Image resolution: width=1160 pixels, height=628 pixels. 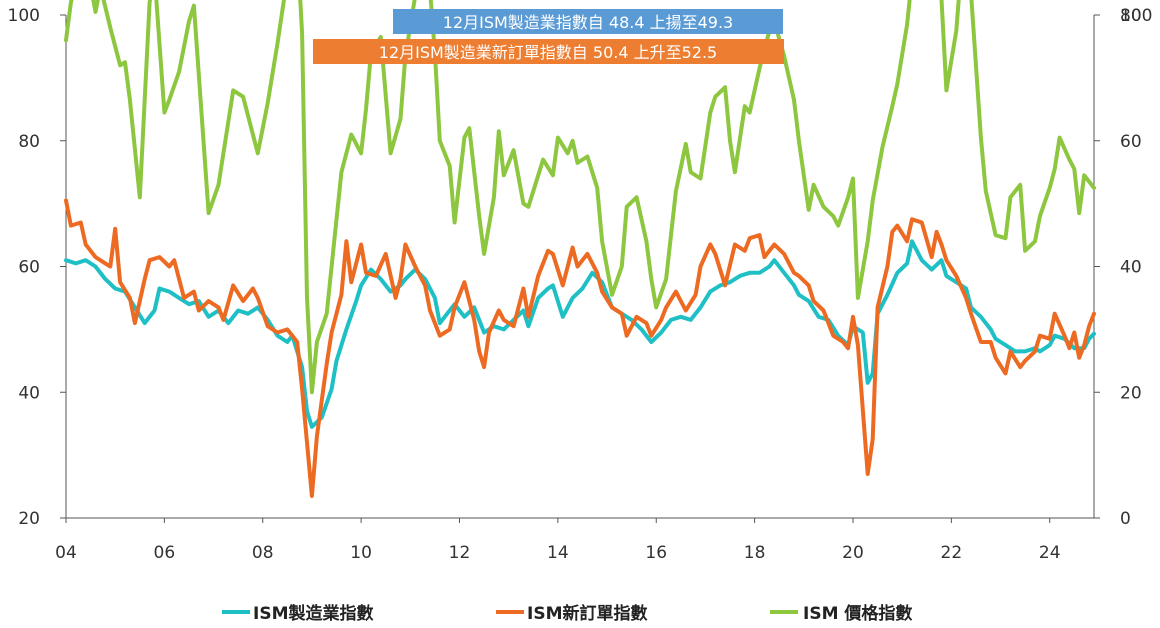 I want to click on annotation-text-new-orders: 12月ISM製造業新訂單指數自 50.4 上升至52.5, so click(x=548, y=52).